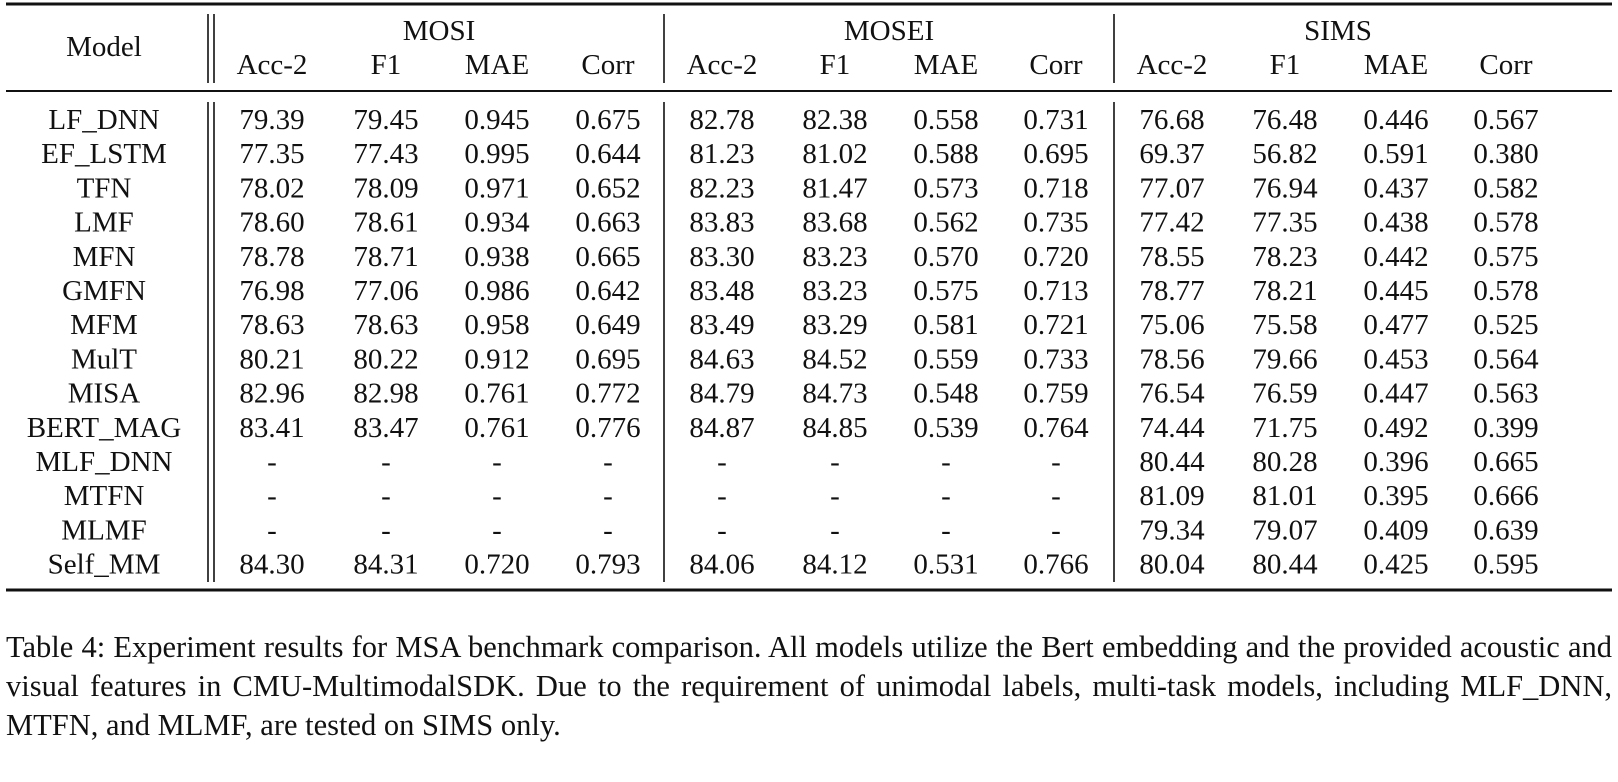  Describe the element at coordinates (945, 223) in the screenshot. I see `table-cell: 0.562` at that location.